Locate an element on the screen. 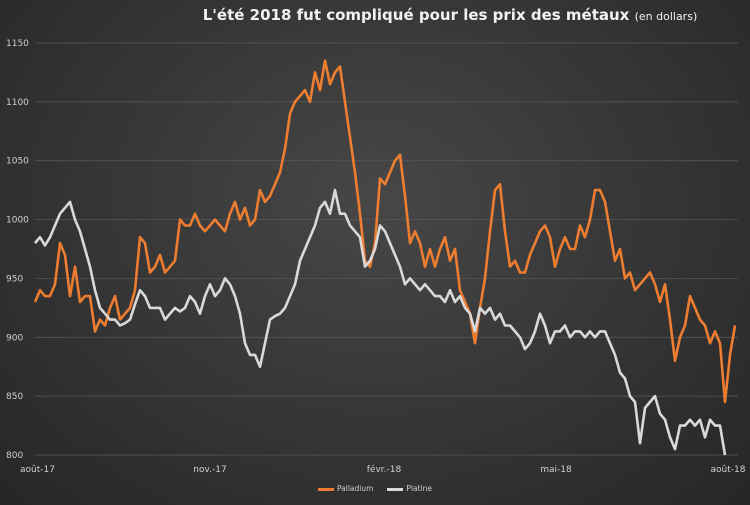 This screenshot has width=750, height=505. y-tick-label: 900 is located at coordinates (14, 338).